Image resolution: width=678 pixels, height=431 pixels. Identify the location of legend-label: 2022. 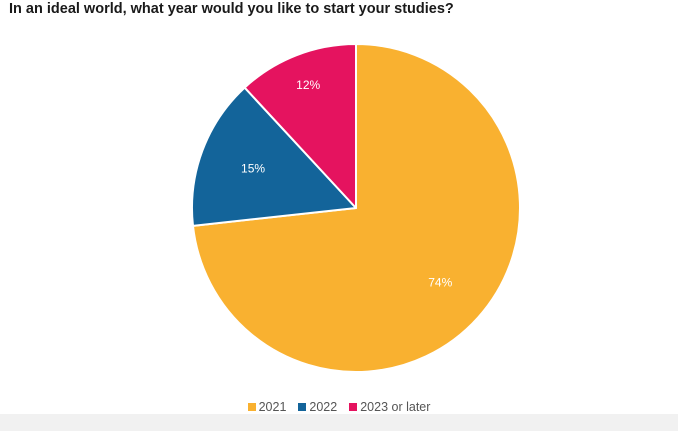
(323, 407).